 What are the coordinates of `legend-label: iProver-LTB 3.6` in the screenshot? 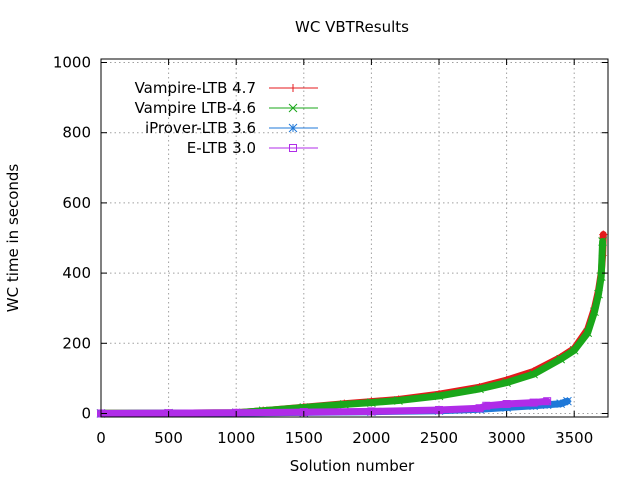 It's located at (200, 128).